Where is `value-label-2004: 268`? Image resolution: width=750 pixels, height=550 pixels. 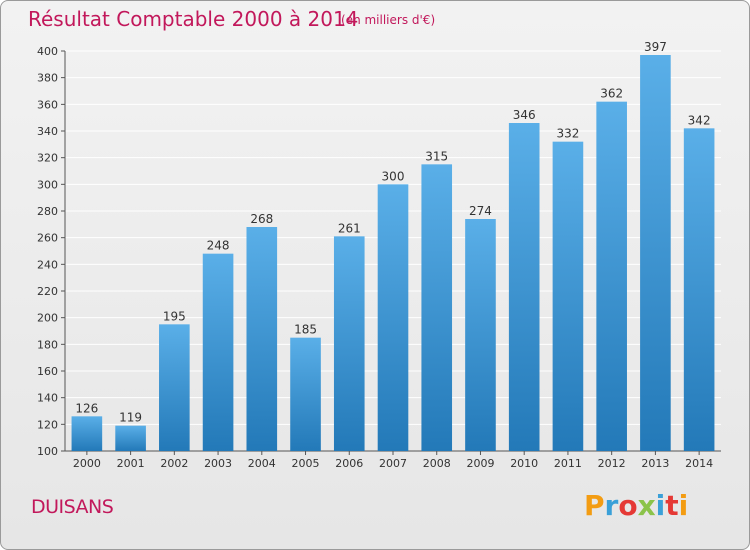
value-label-2004: 268 is located at coordinates (261, 219).